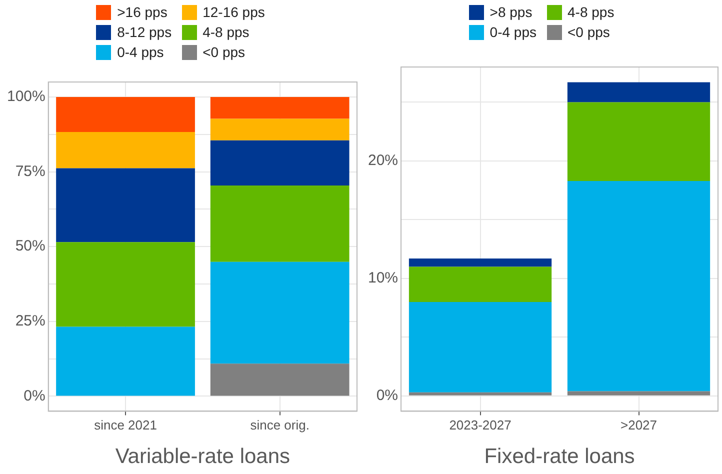 The width and height of the screenshot is (722, 474). Describe the element at coordinates (30, 171) in the screenshot. I see `y-tick-label: 75%` at that location.